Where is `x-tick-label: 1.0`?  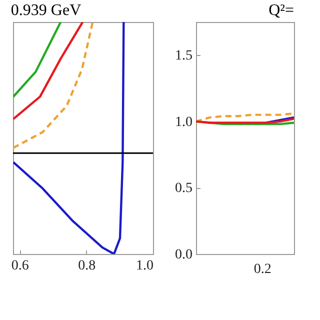 x-tick-label: 1.0 is located at coordinates (145, 266).